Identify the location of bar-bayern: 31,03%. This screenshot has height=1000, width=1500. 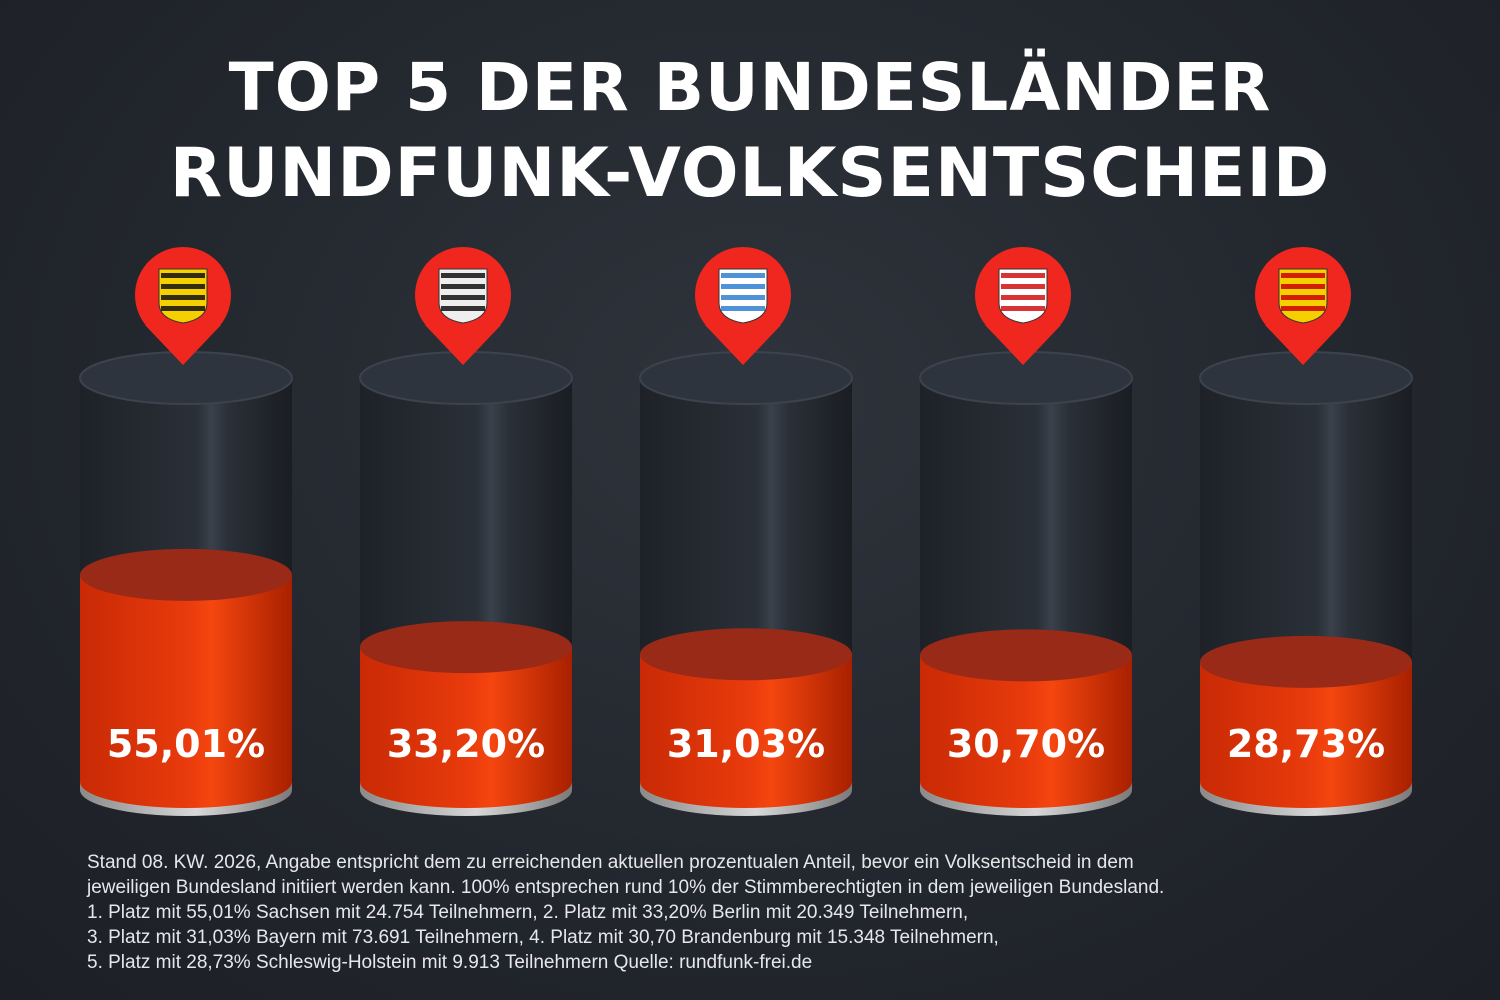
(746, 531).